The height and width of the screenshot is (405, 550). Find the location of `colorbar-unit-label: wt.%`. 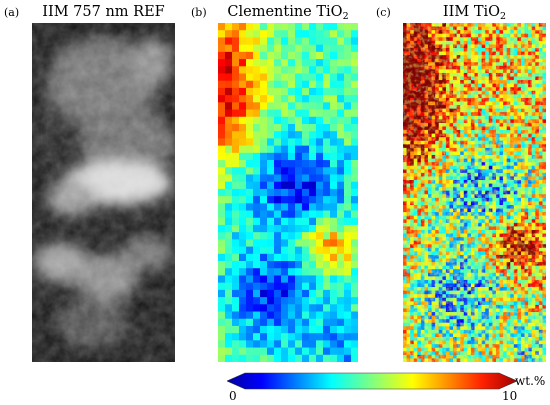

colorbar-unit-label: wt.% is located at coordinates (530, 381).